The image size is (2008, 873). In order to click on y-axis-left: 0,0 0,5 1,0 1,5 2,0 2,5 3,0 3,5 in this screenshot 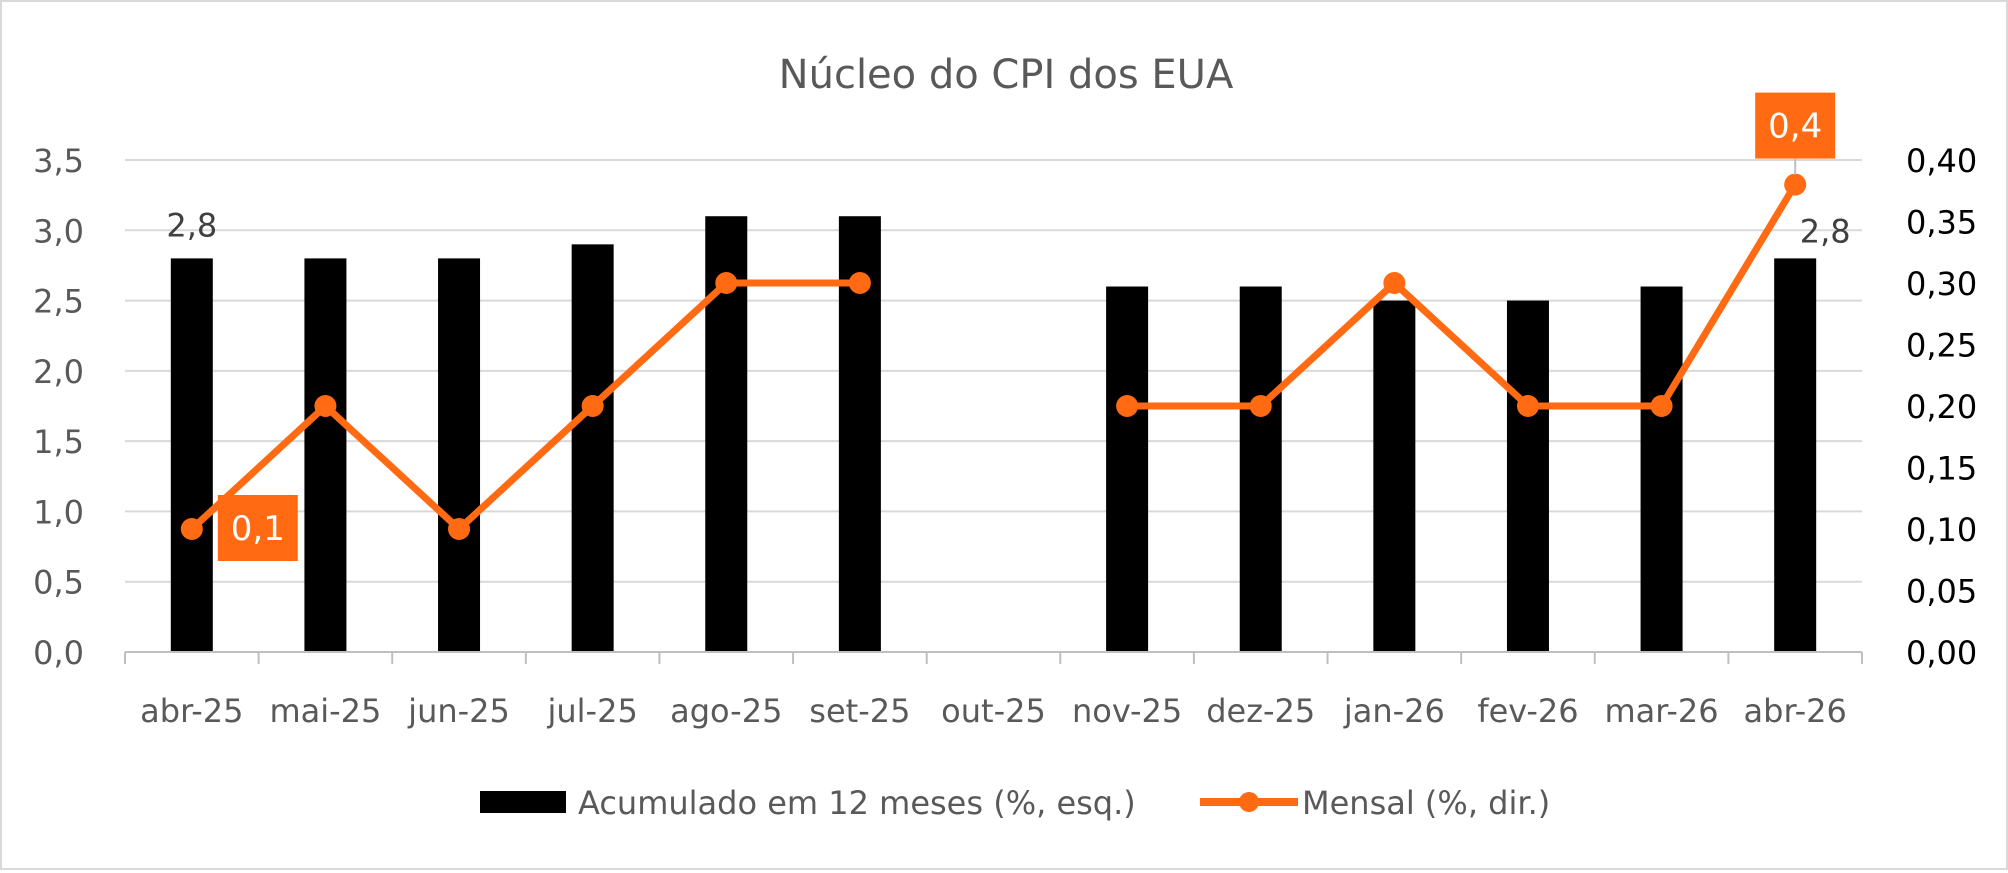, I will do `click(58, 407)`.